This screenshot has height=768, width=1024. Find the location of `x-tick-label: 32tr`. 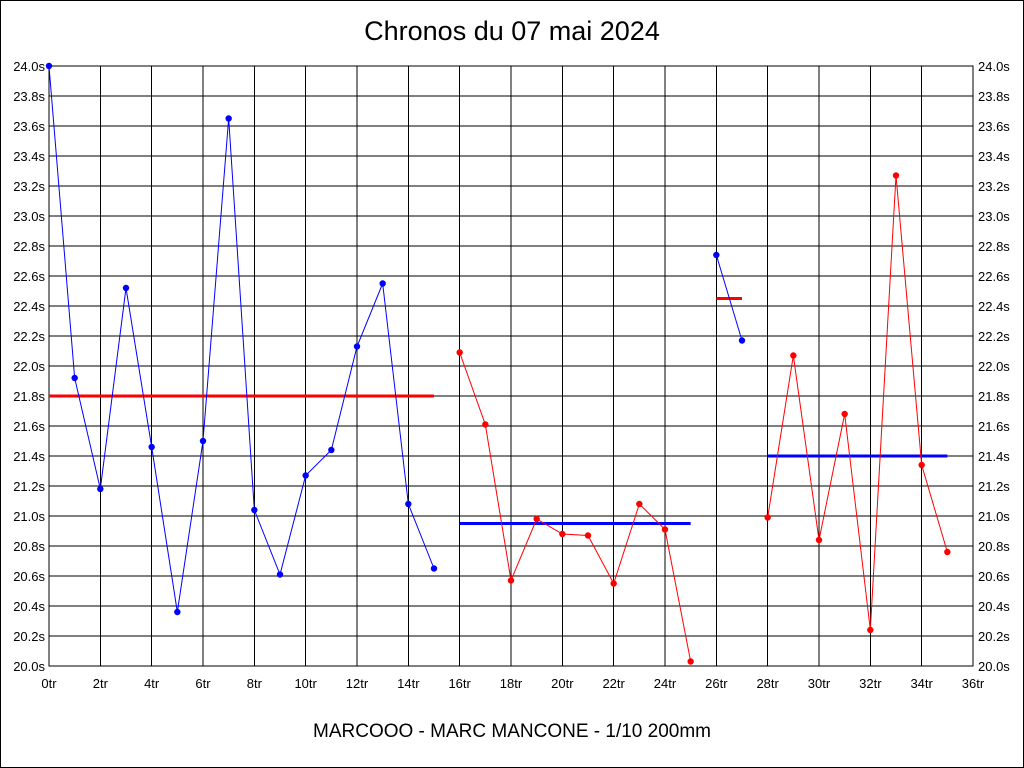

x-tick-label: 32tr is located at coordinates (870, 683).